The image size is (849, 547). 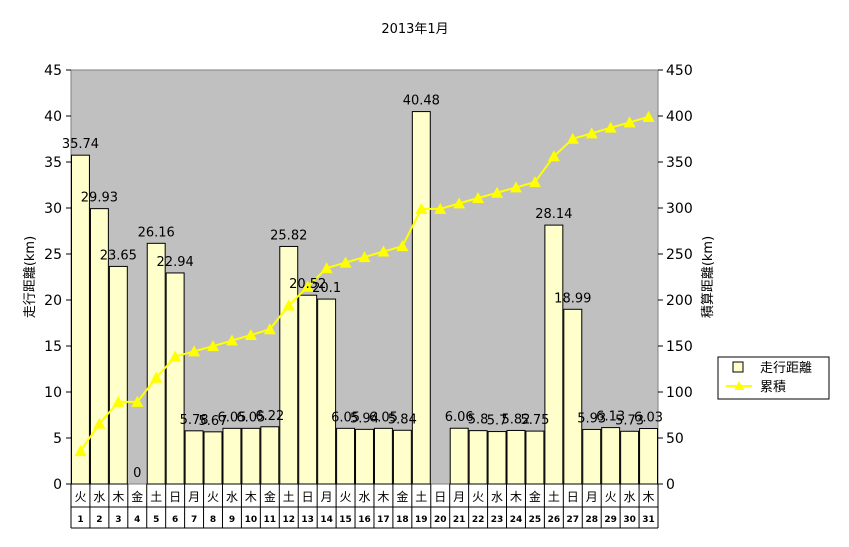 What do you see at coordinates (478, 497) in the screenshot?
I see `weekday-label: 火` at bounding box center [478, 497].